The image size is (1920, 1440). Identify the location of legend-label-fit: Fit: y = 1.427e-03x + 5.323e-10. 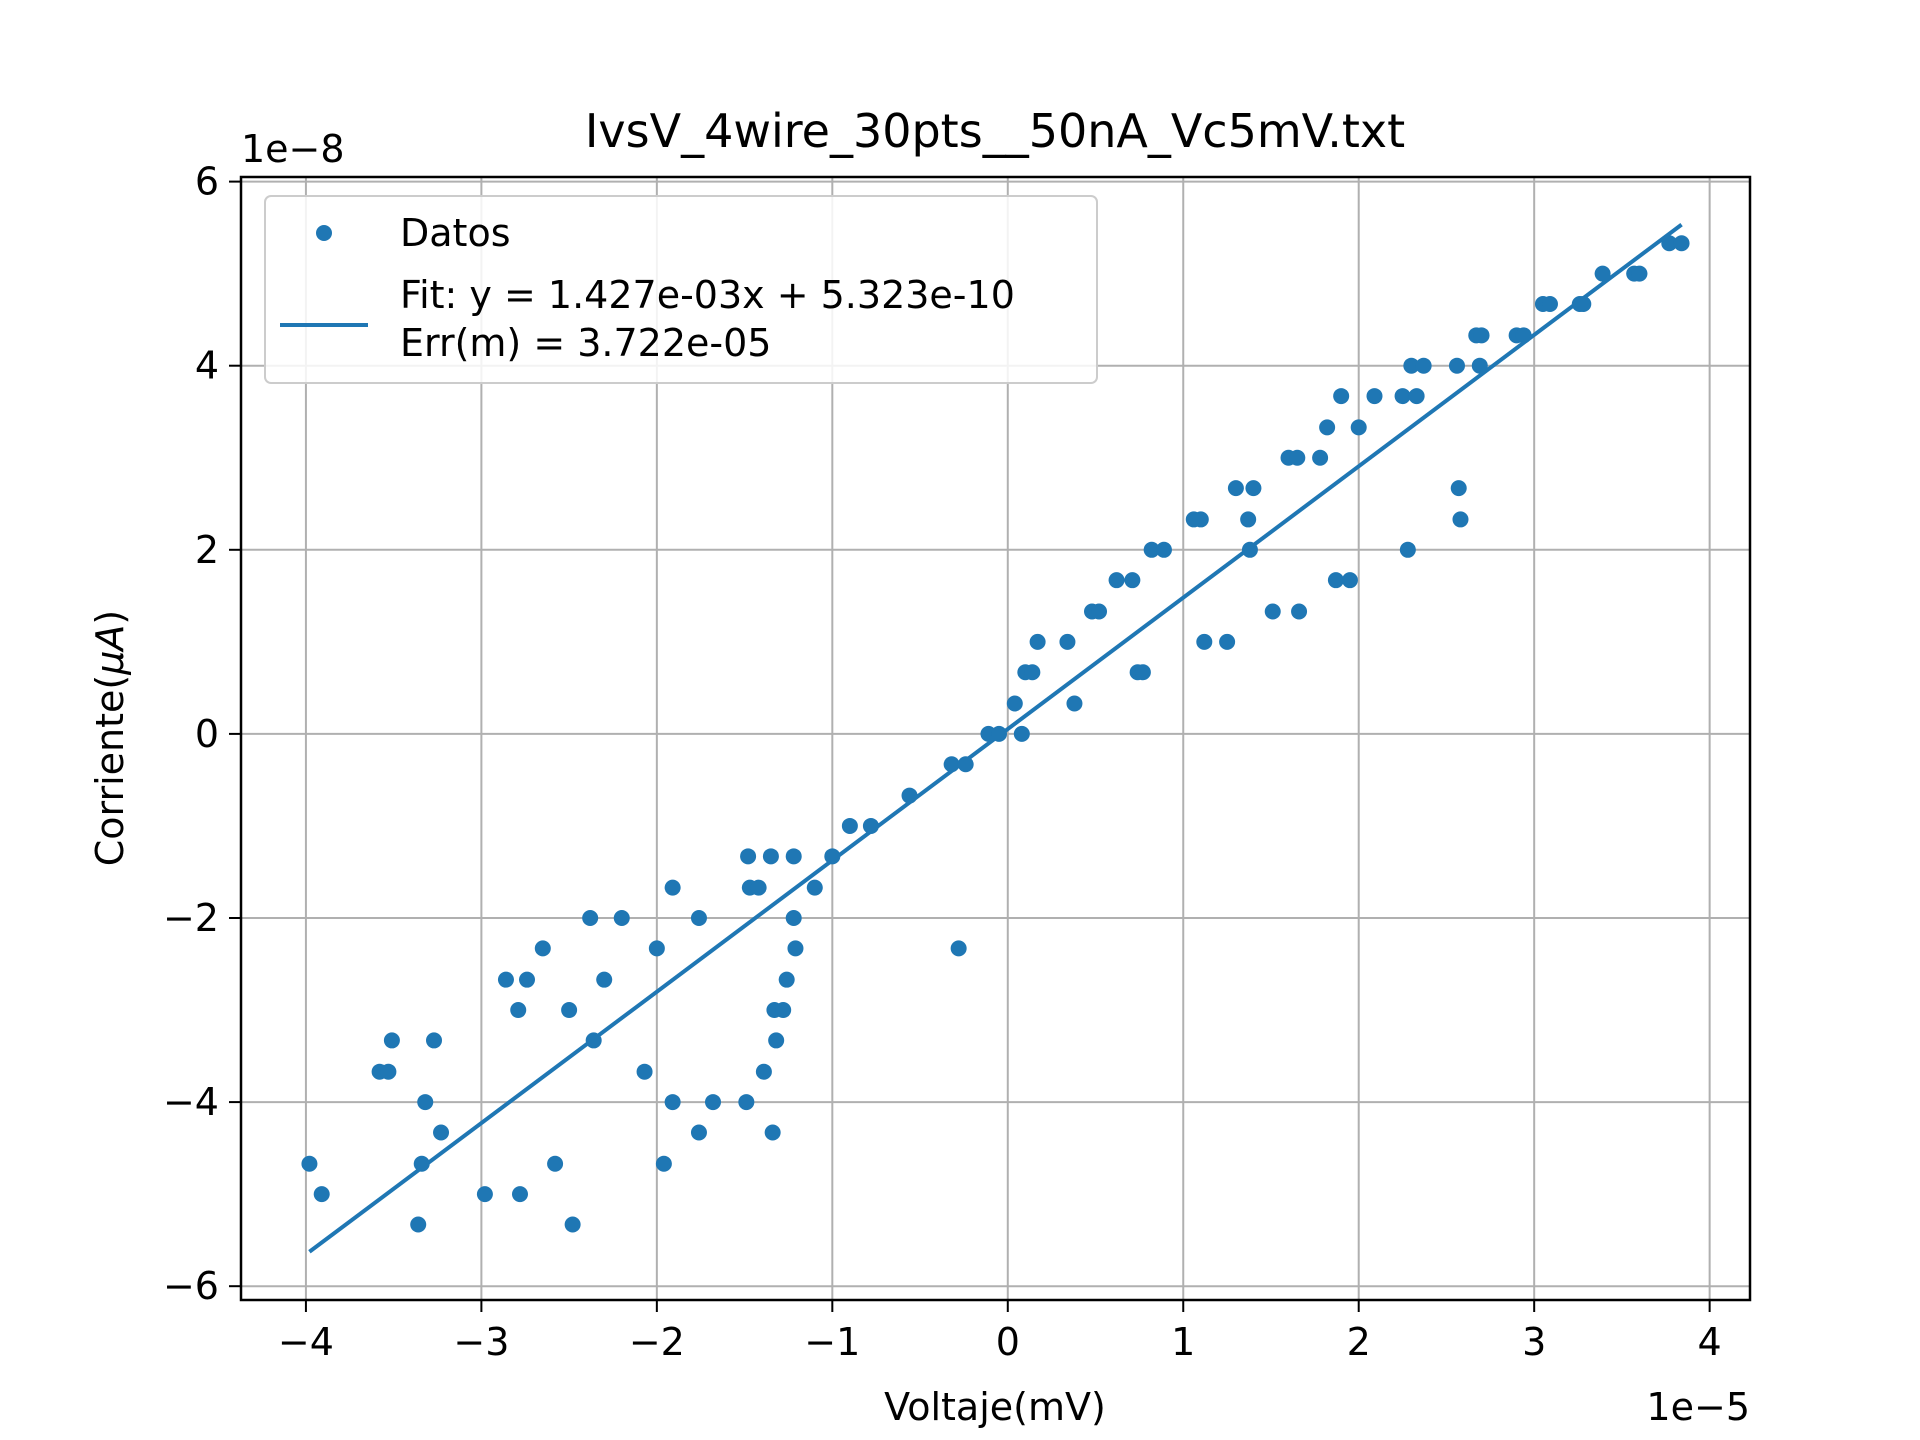
(707, 295).